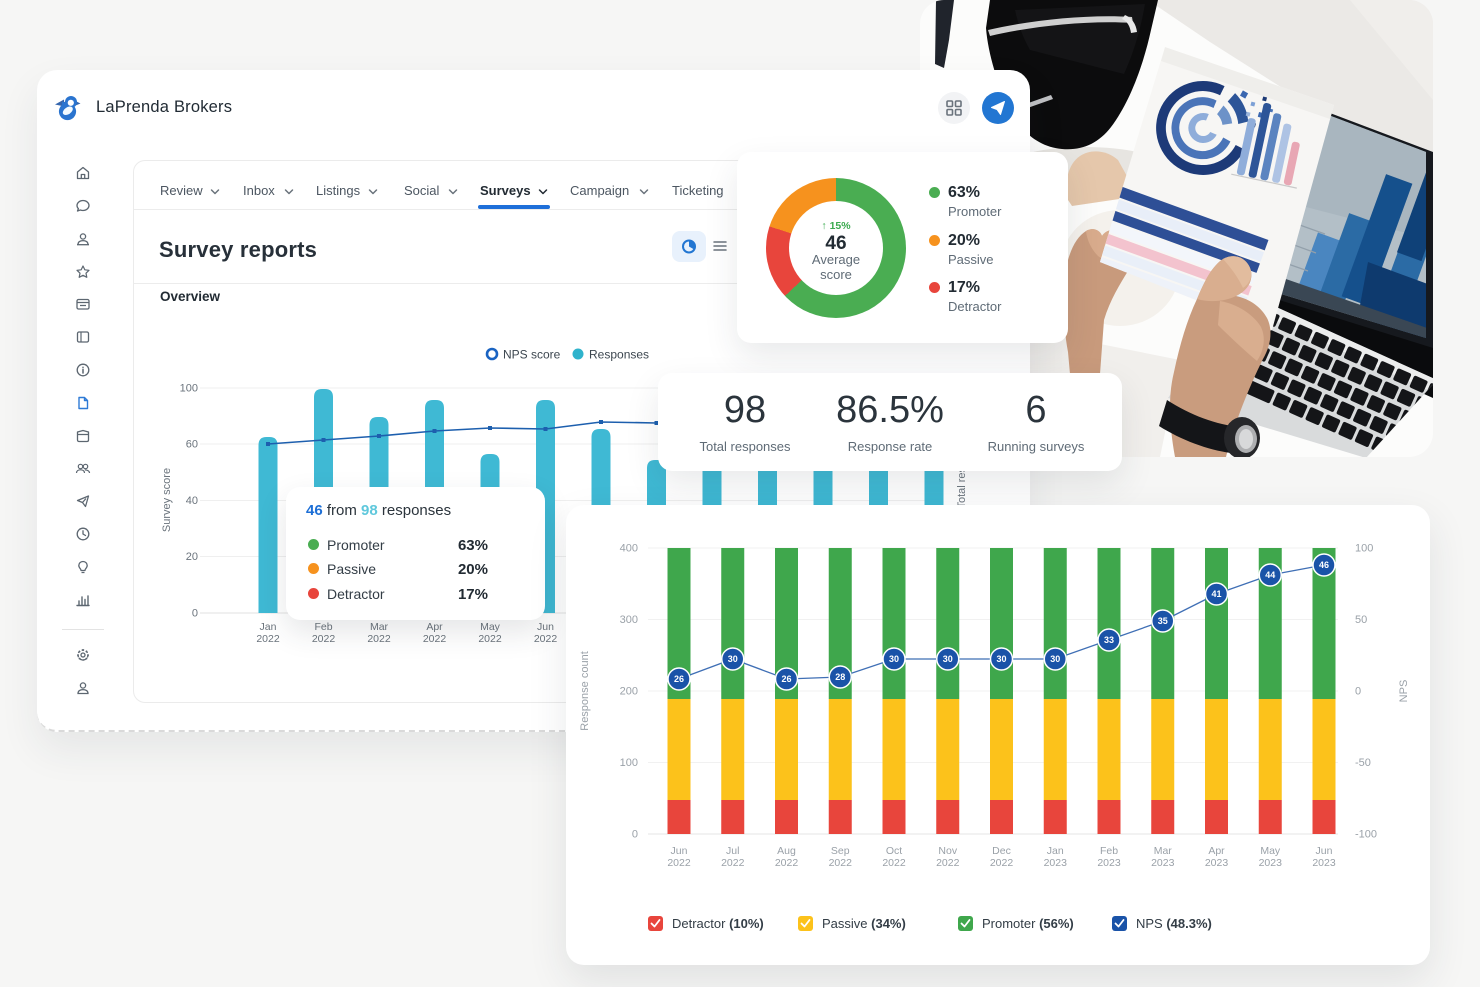  What do you see at coordinates (840, 851) in the screenshot?
I see `svg-text: Sep` at bounding box center [840, 851].